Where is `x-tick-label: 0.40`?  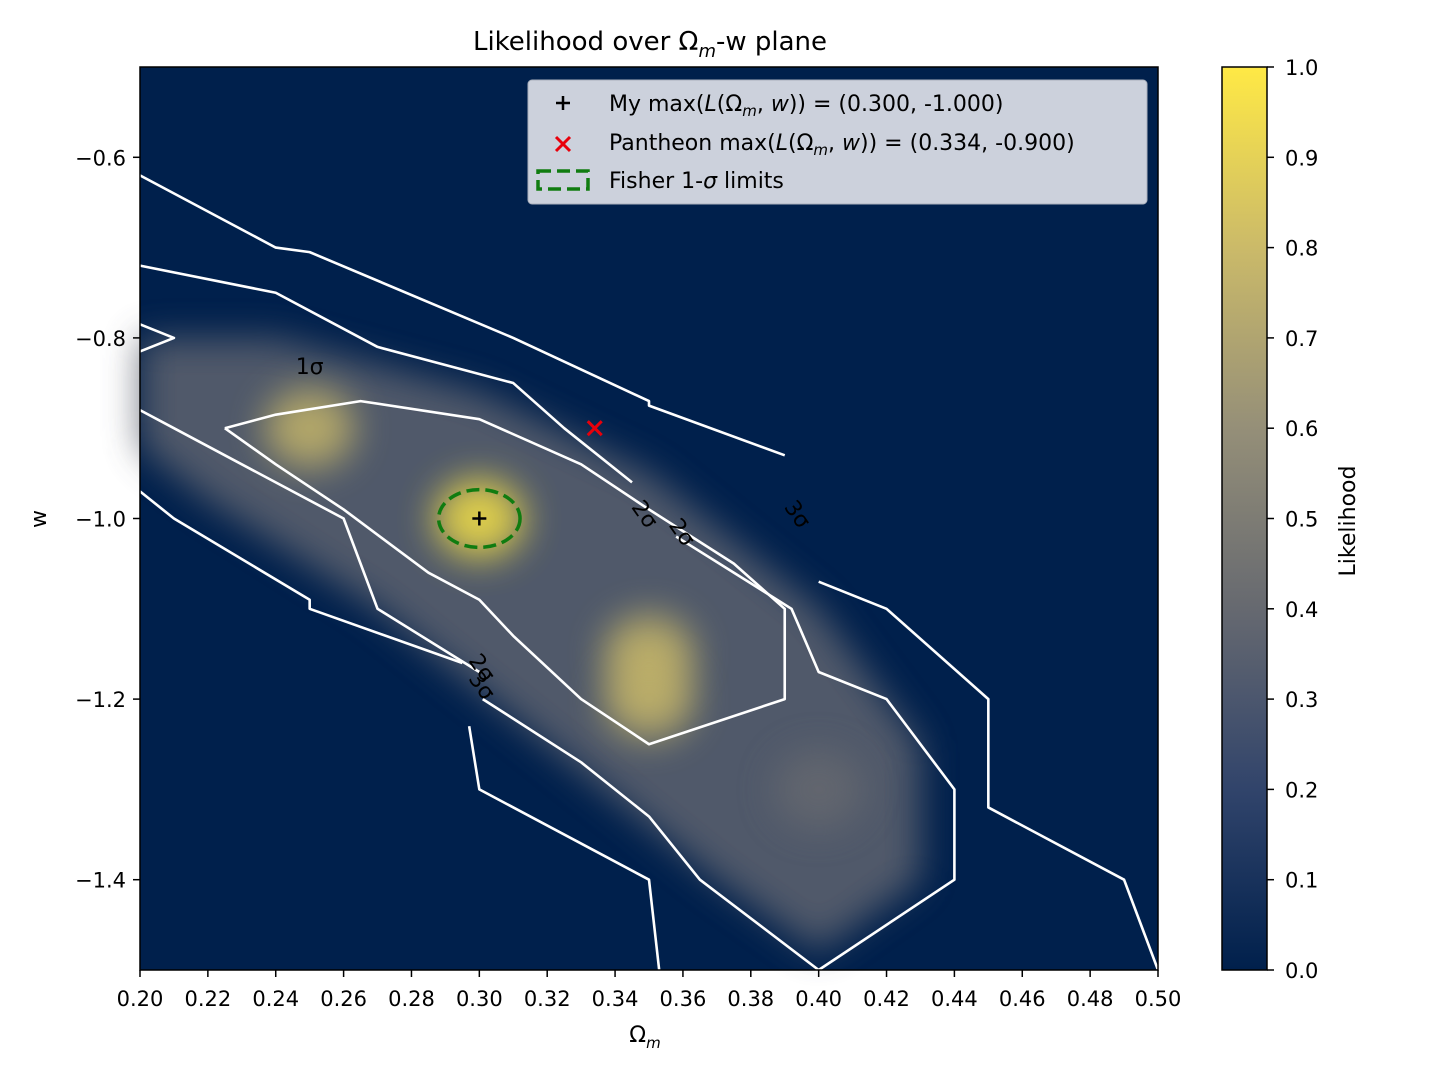
x-tick-label: 0.40 is located at coordinates (818, 999).